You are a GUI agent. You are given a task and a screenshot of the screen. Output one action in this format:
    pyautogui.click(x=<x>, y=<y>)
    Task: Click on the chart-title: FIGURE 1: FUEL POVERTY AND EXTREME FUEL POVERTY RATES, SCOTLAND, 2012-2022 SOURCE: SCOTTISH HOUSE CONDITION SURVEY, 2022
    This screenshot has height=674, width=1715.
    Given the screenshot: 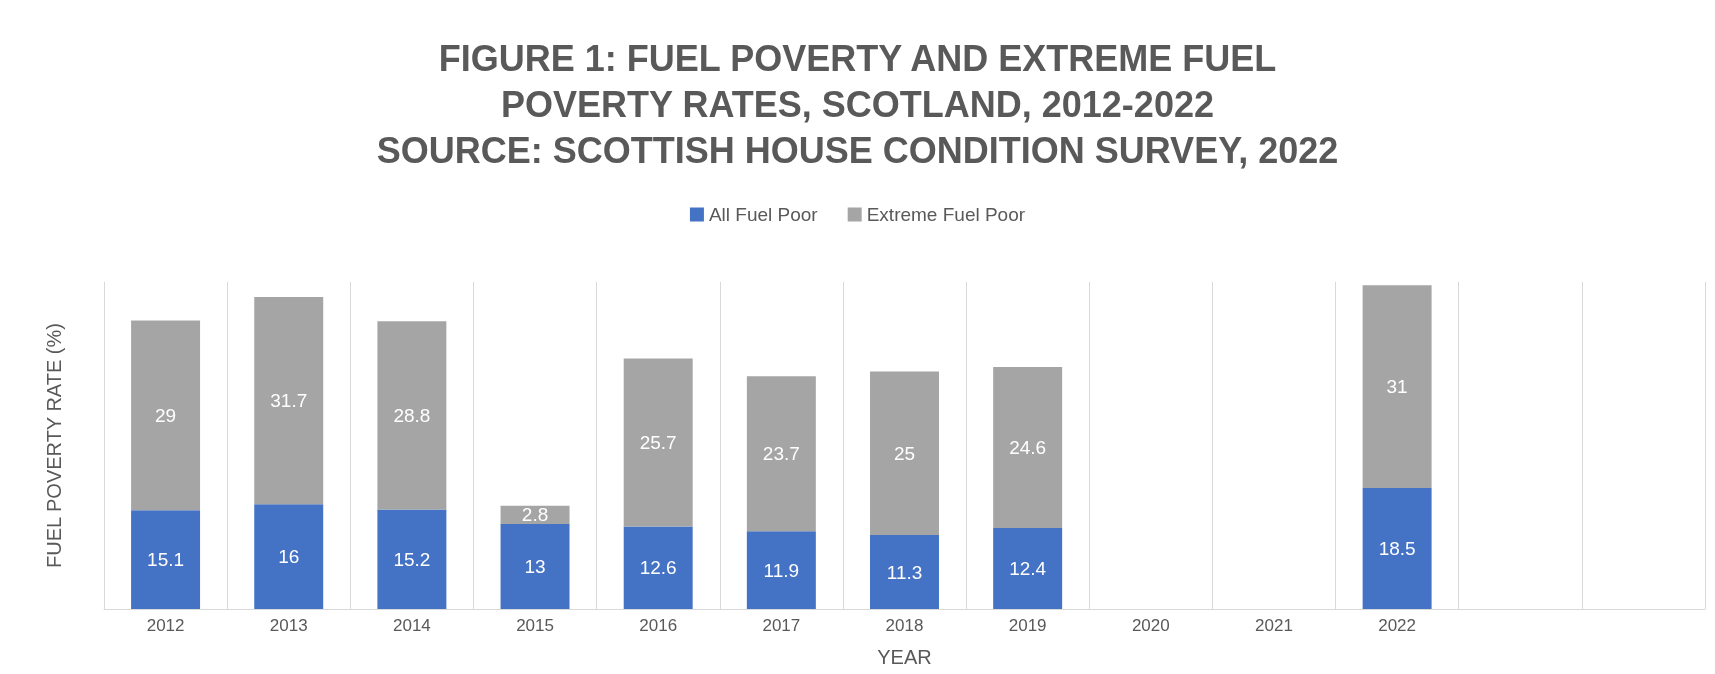 What is the action you would take?
    pyautogui.click(x=857, y=104)
    